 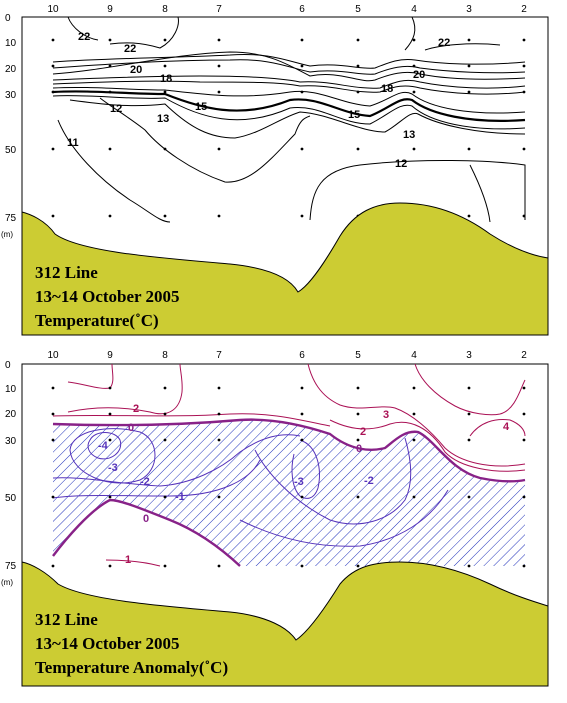 I want to click on station-label: 4, so click(x=414, y=355).